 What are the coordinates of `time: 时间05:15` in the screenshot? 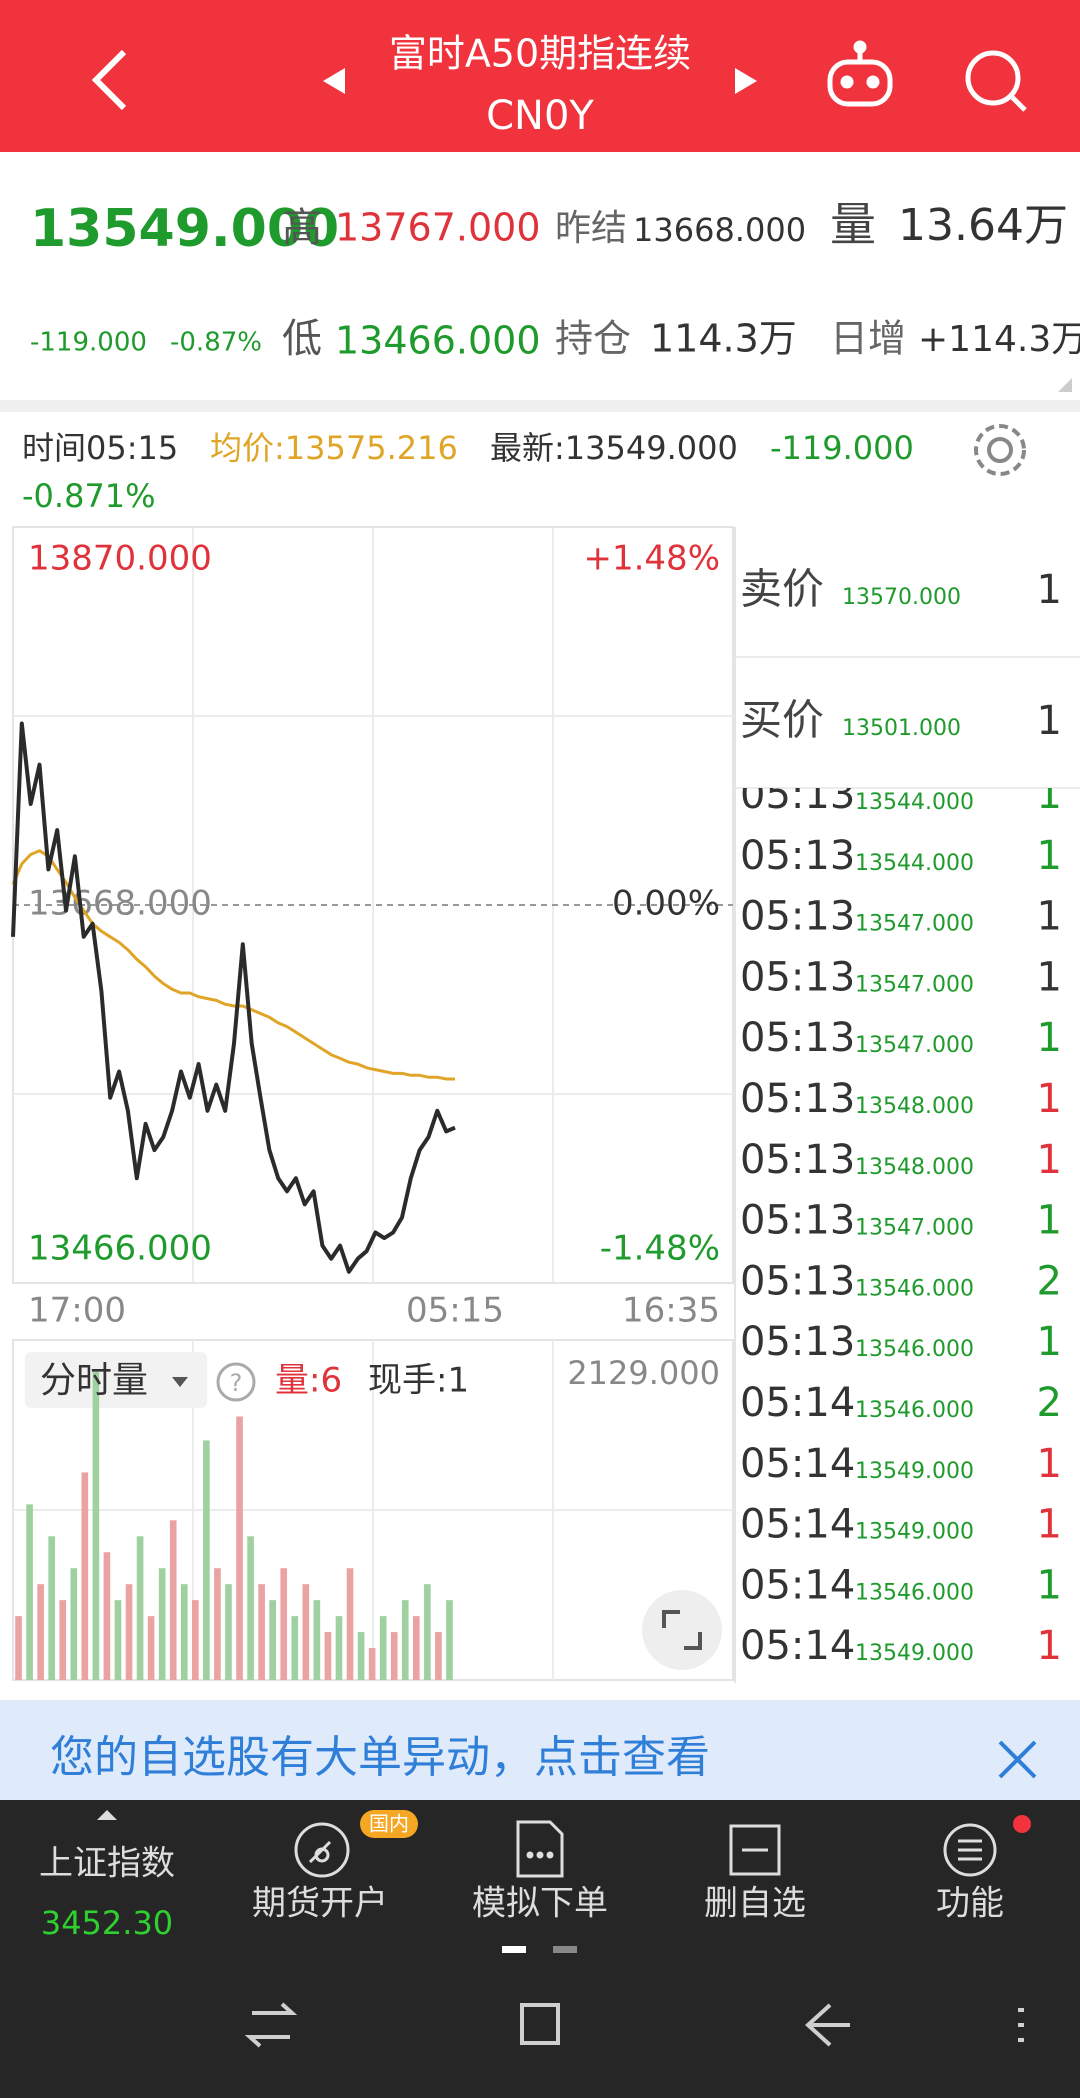 It's located at (100, 448).